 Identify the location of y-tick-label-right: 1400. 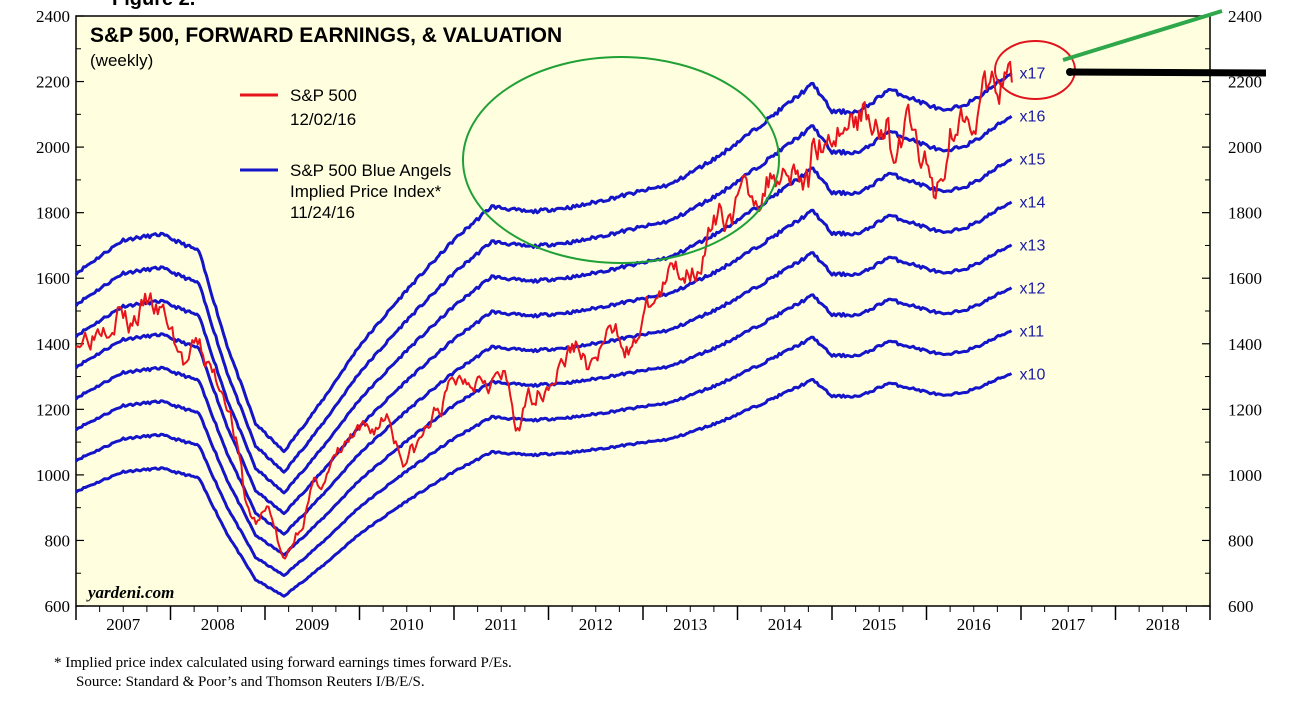
(1245, 344).